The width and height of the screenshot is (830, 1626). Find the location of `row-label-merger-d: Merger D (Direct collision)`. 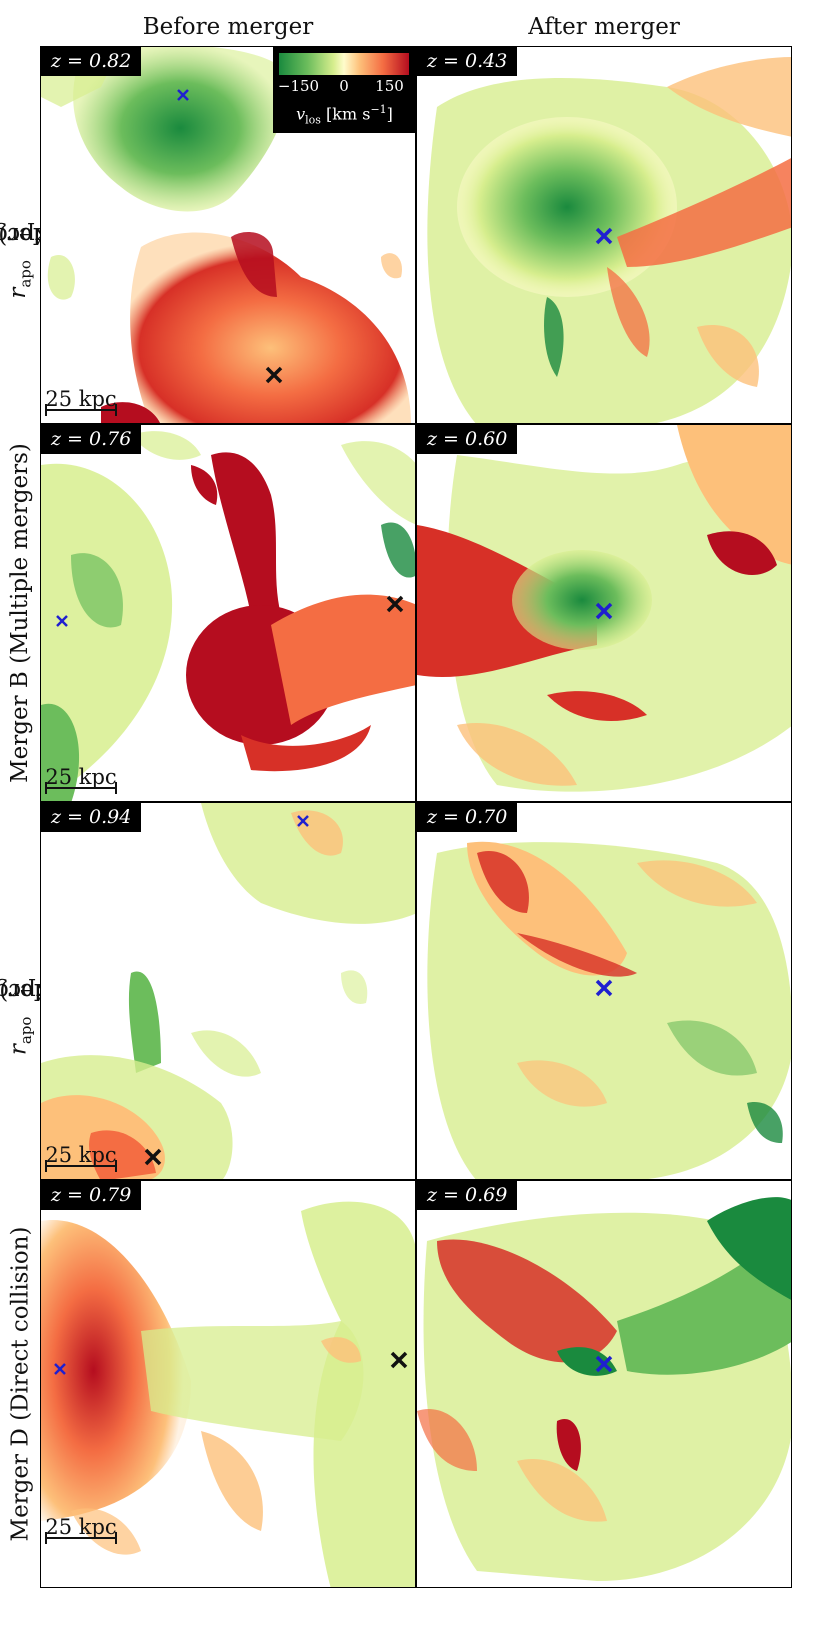

row-label-merger-d: Merger D (Direct collision) is located at coordinates (20, 1384).